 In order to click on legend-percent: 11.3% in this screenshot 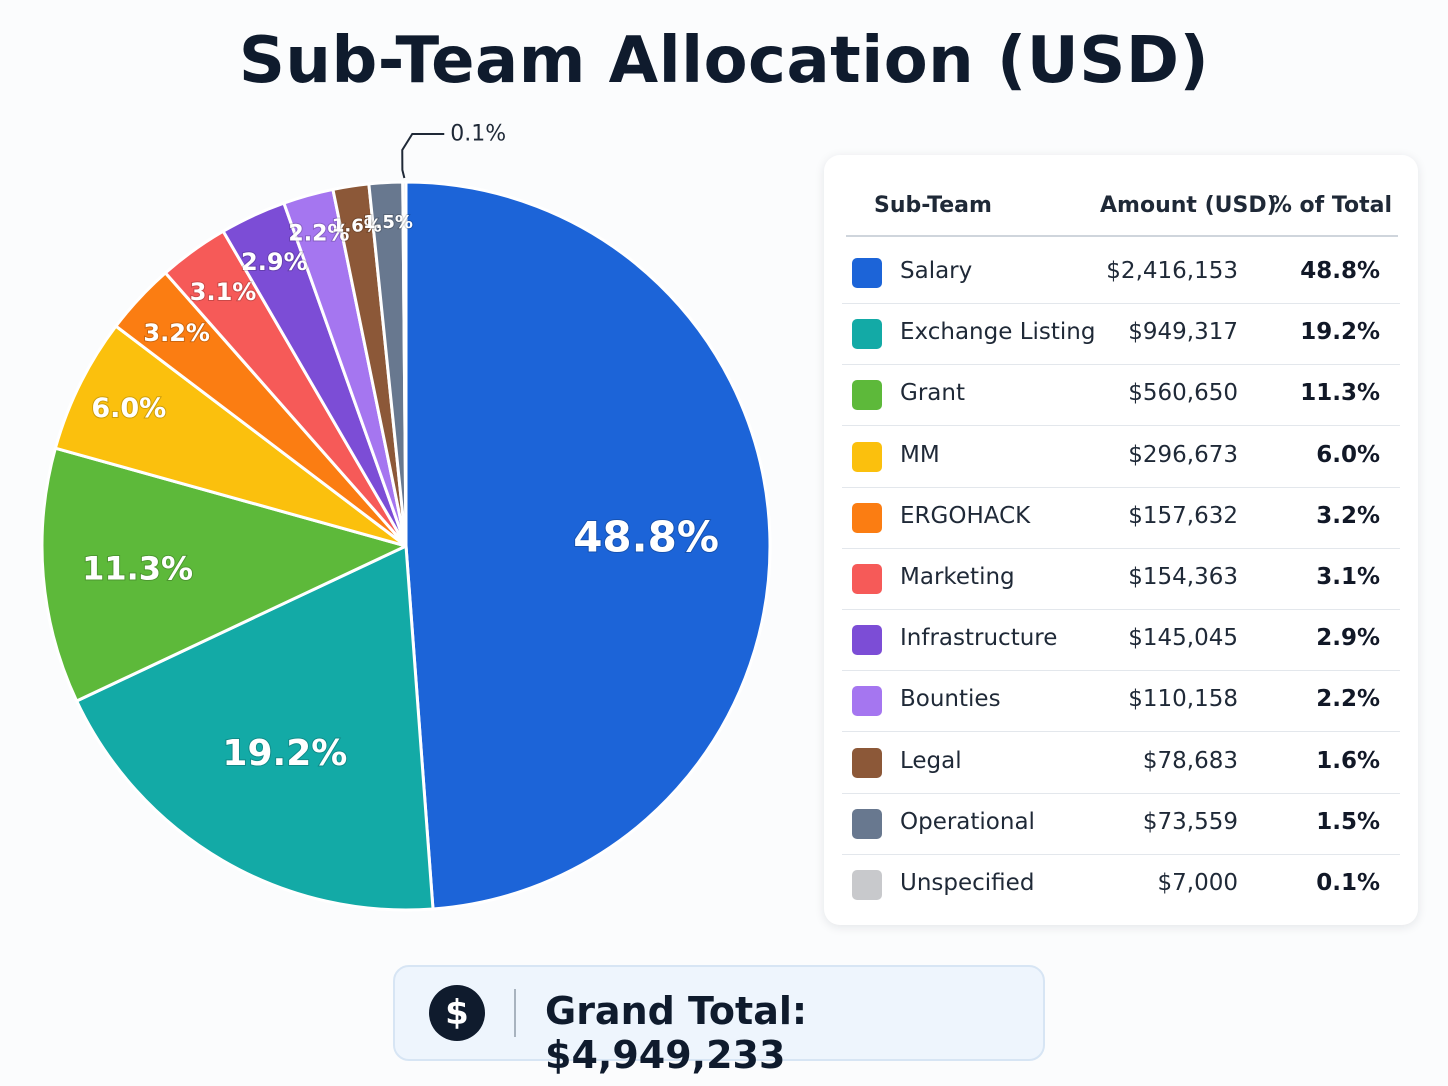, I will do `click(1340, 393)`.